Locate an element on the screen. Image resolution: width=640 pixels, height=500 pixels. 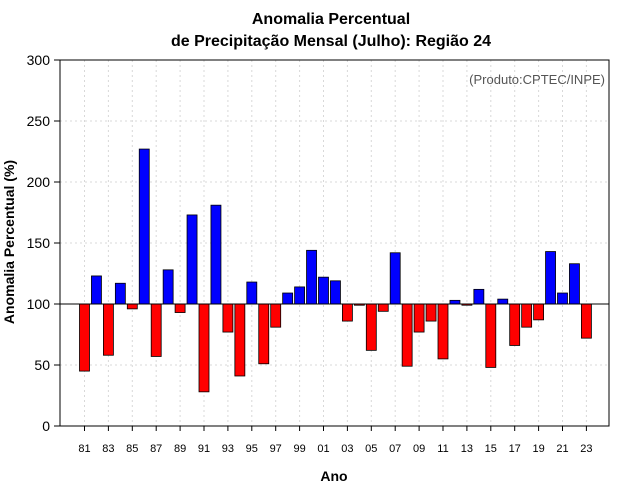
x-tick-label: 91 is located at coordinates (204, 449).